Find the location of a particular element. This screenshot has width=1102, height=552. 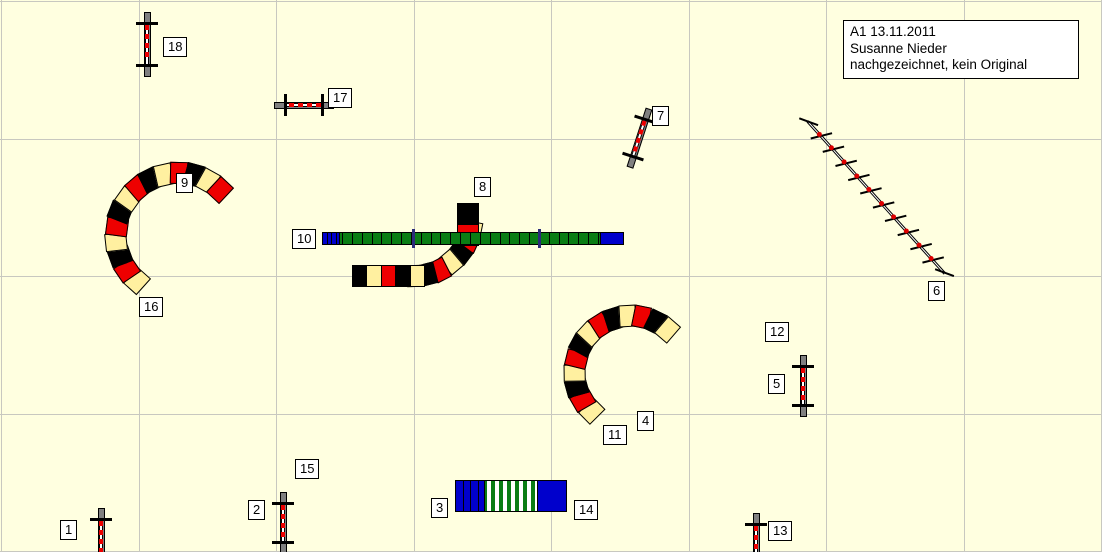

label-box-13: 13 is located at coordinates (780, 531).